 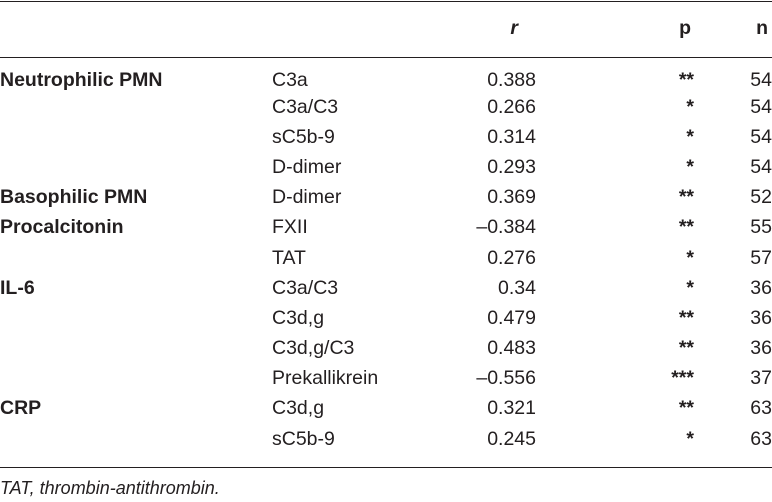 What do you see at coordinates (685, 28) in the screenshot?
I see `header-p: p` at bounding box center [685, 28].